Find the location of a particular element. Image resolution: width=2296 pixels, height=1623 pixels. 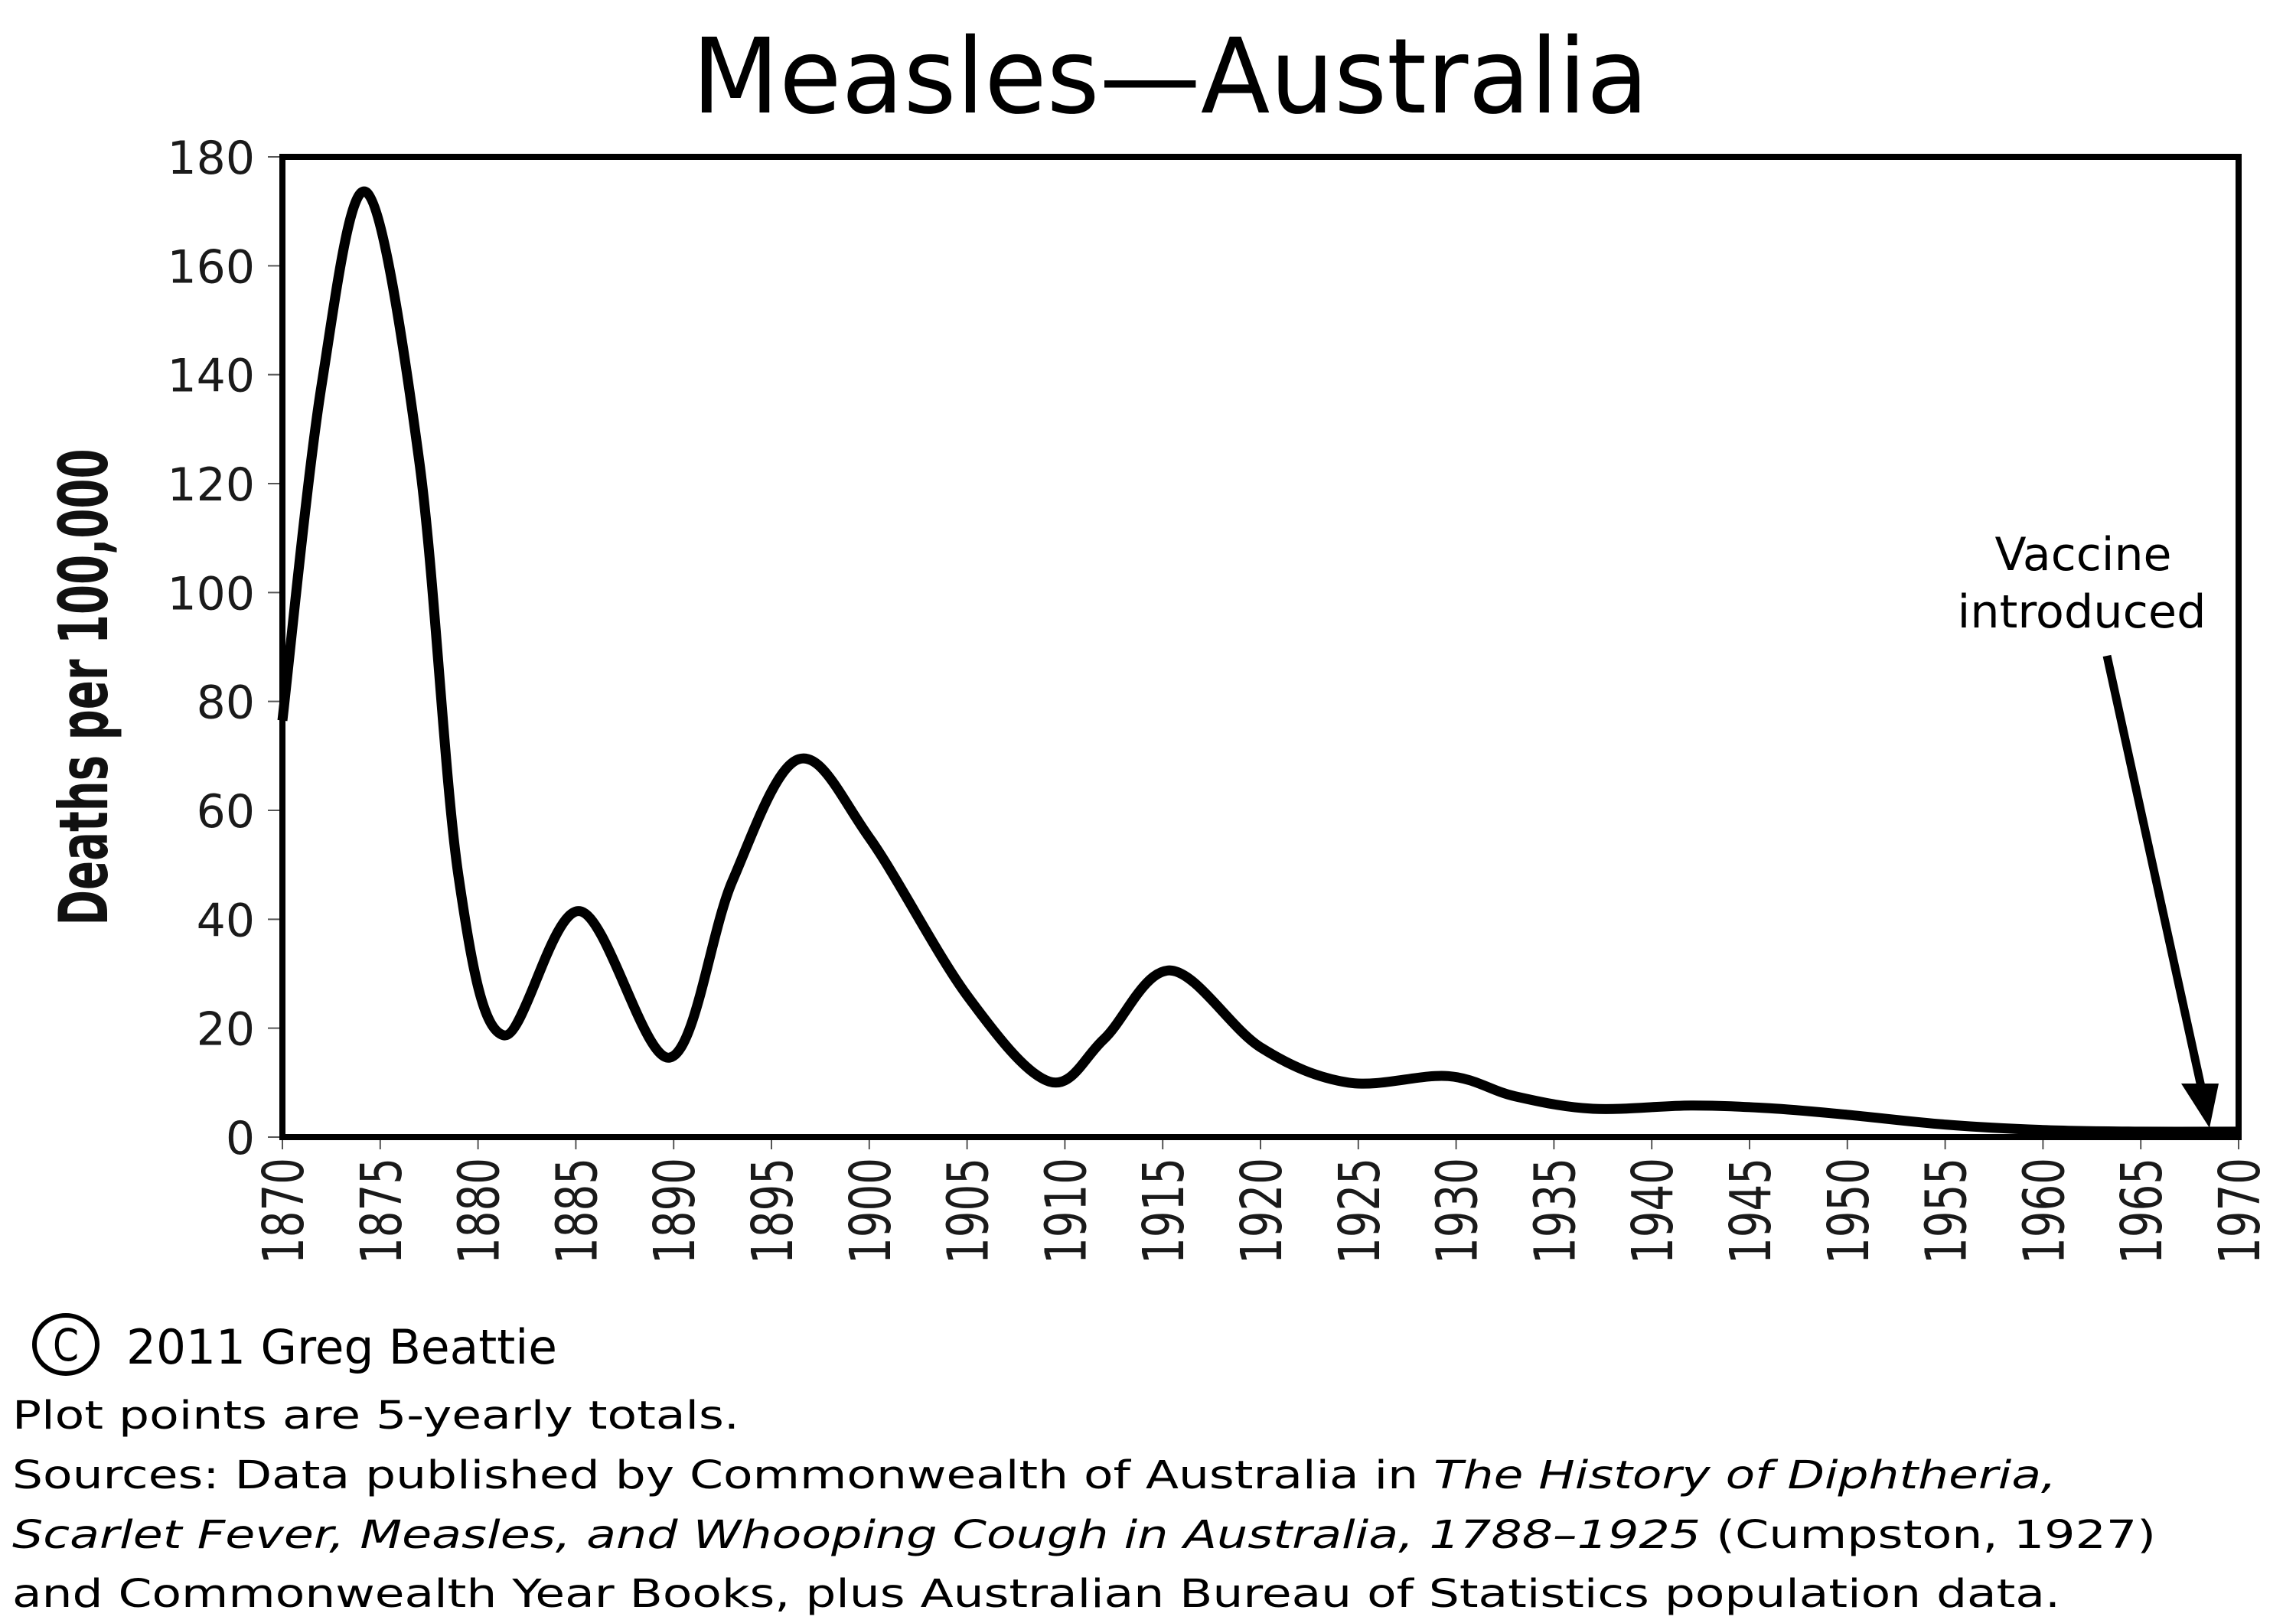

copyright-symbol-letter: C is located at coordinates (66, 1345).